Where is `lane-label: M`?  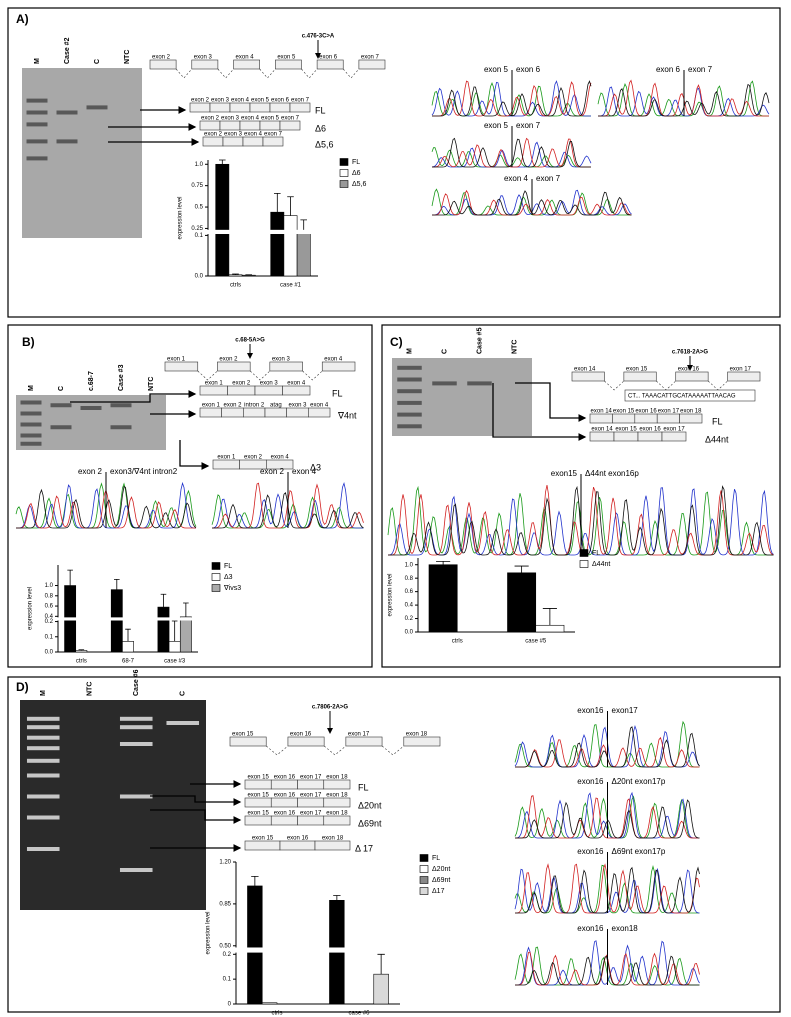 lane-label: M is located at coordinates (31, 388).